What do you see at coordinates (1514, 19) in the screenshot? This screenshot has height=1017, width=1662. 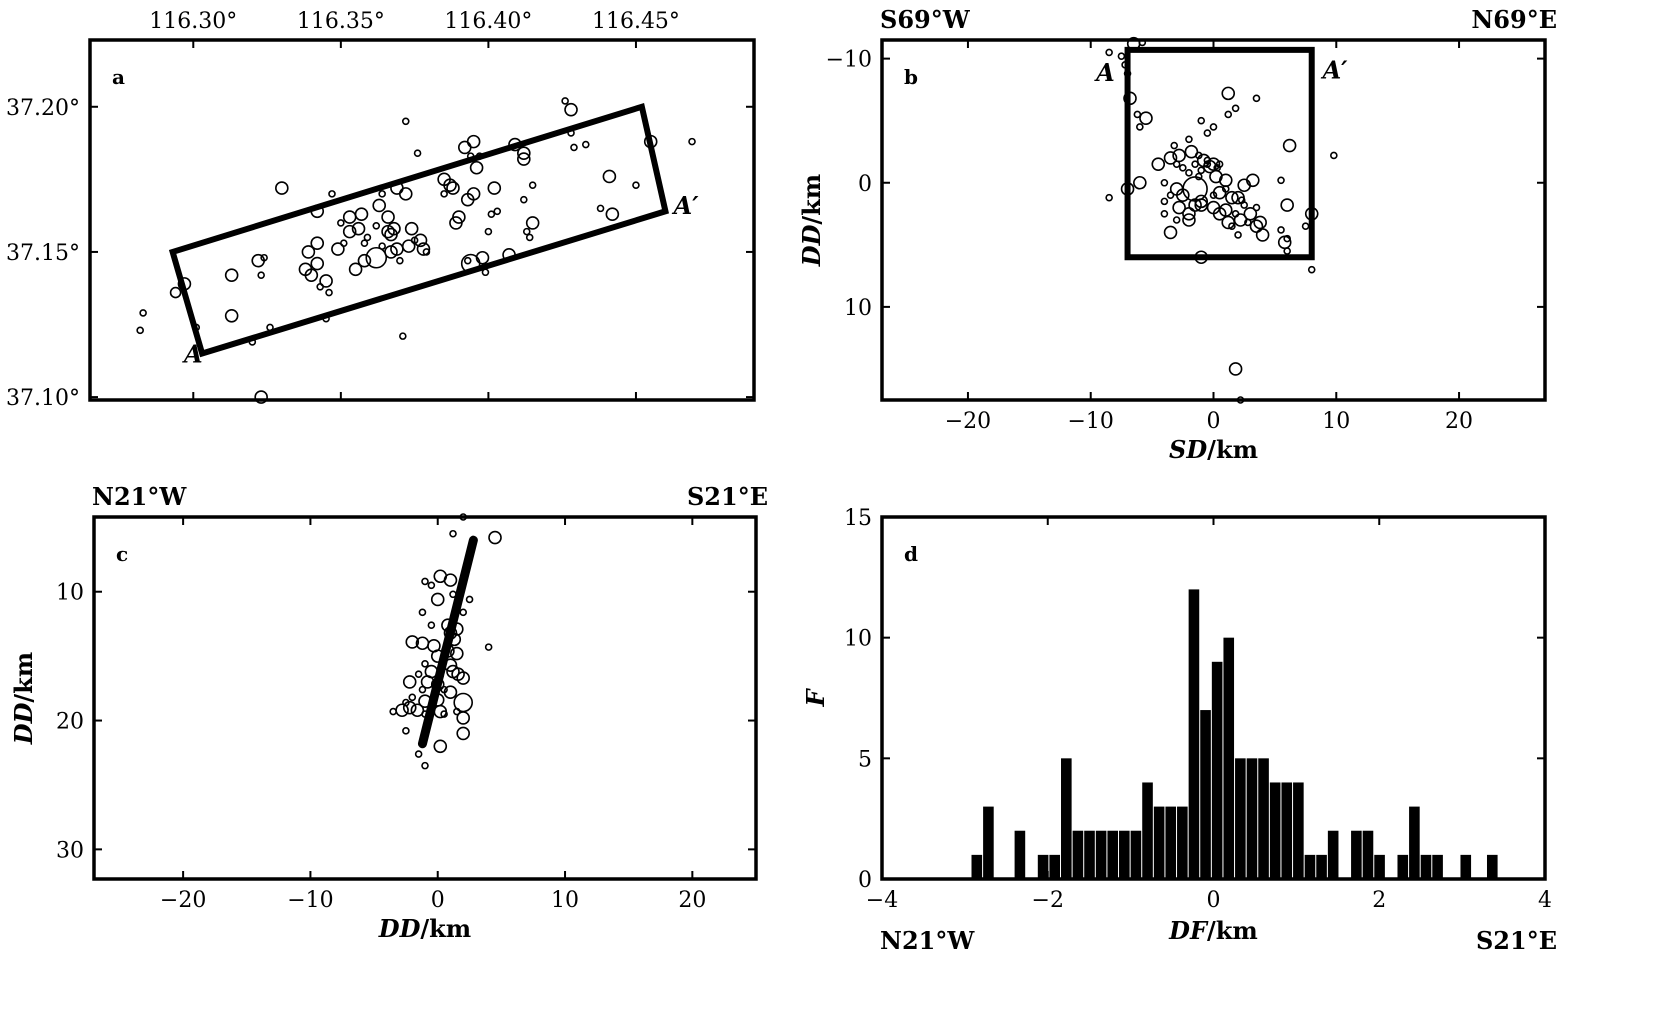 I see `direction-label-right: N69°E` at bounding box center [1514, 19].